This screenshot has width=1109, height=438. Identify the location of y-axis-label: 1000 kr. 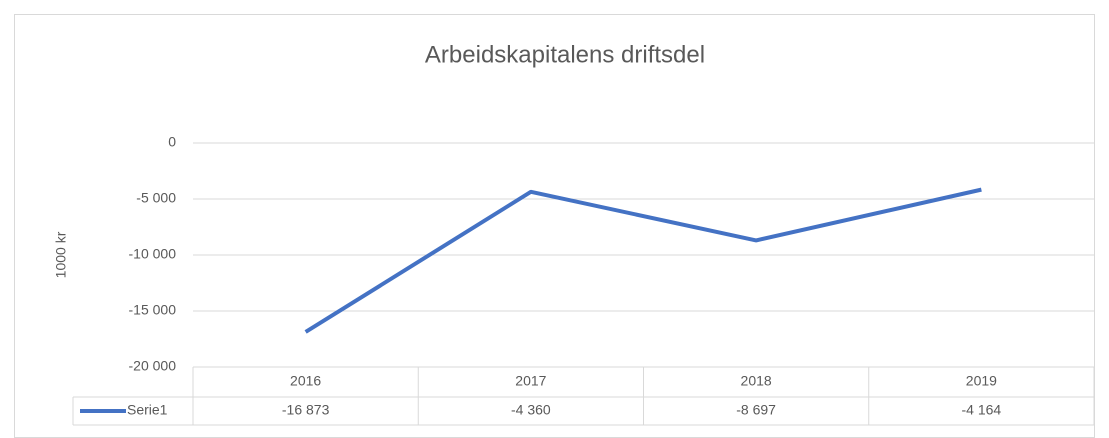
(61, 254).